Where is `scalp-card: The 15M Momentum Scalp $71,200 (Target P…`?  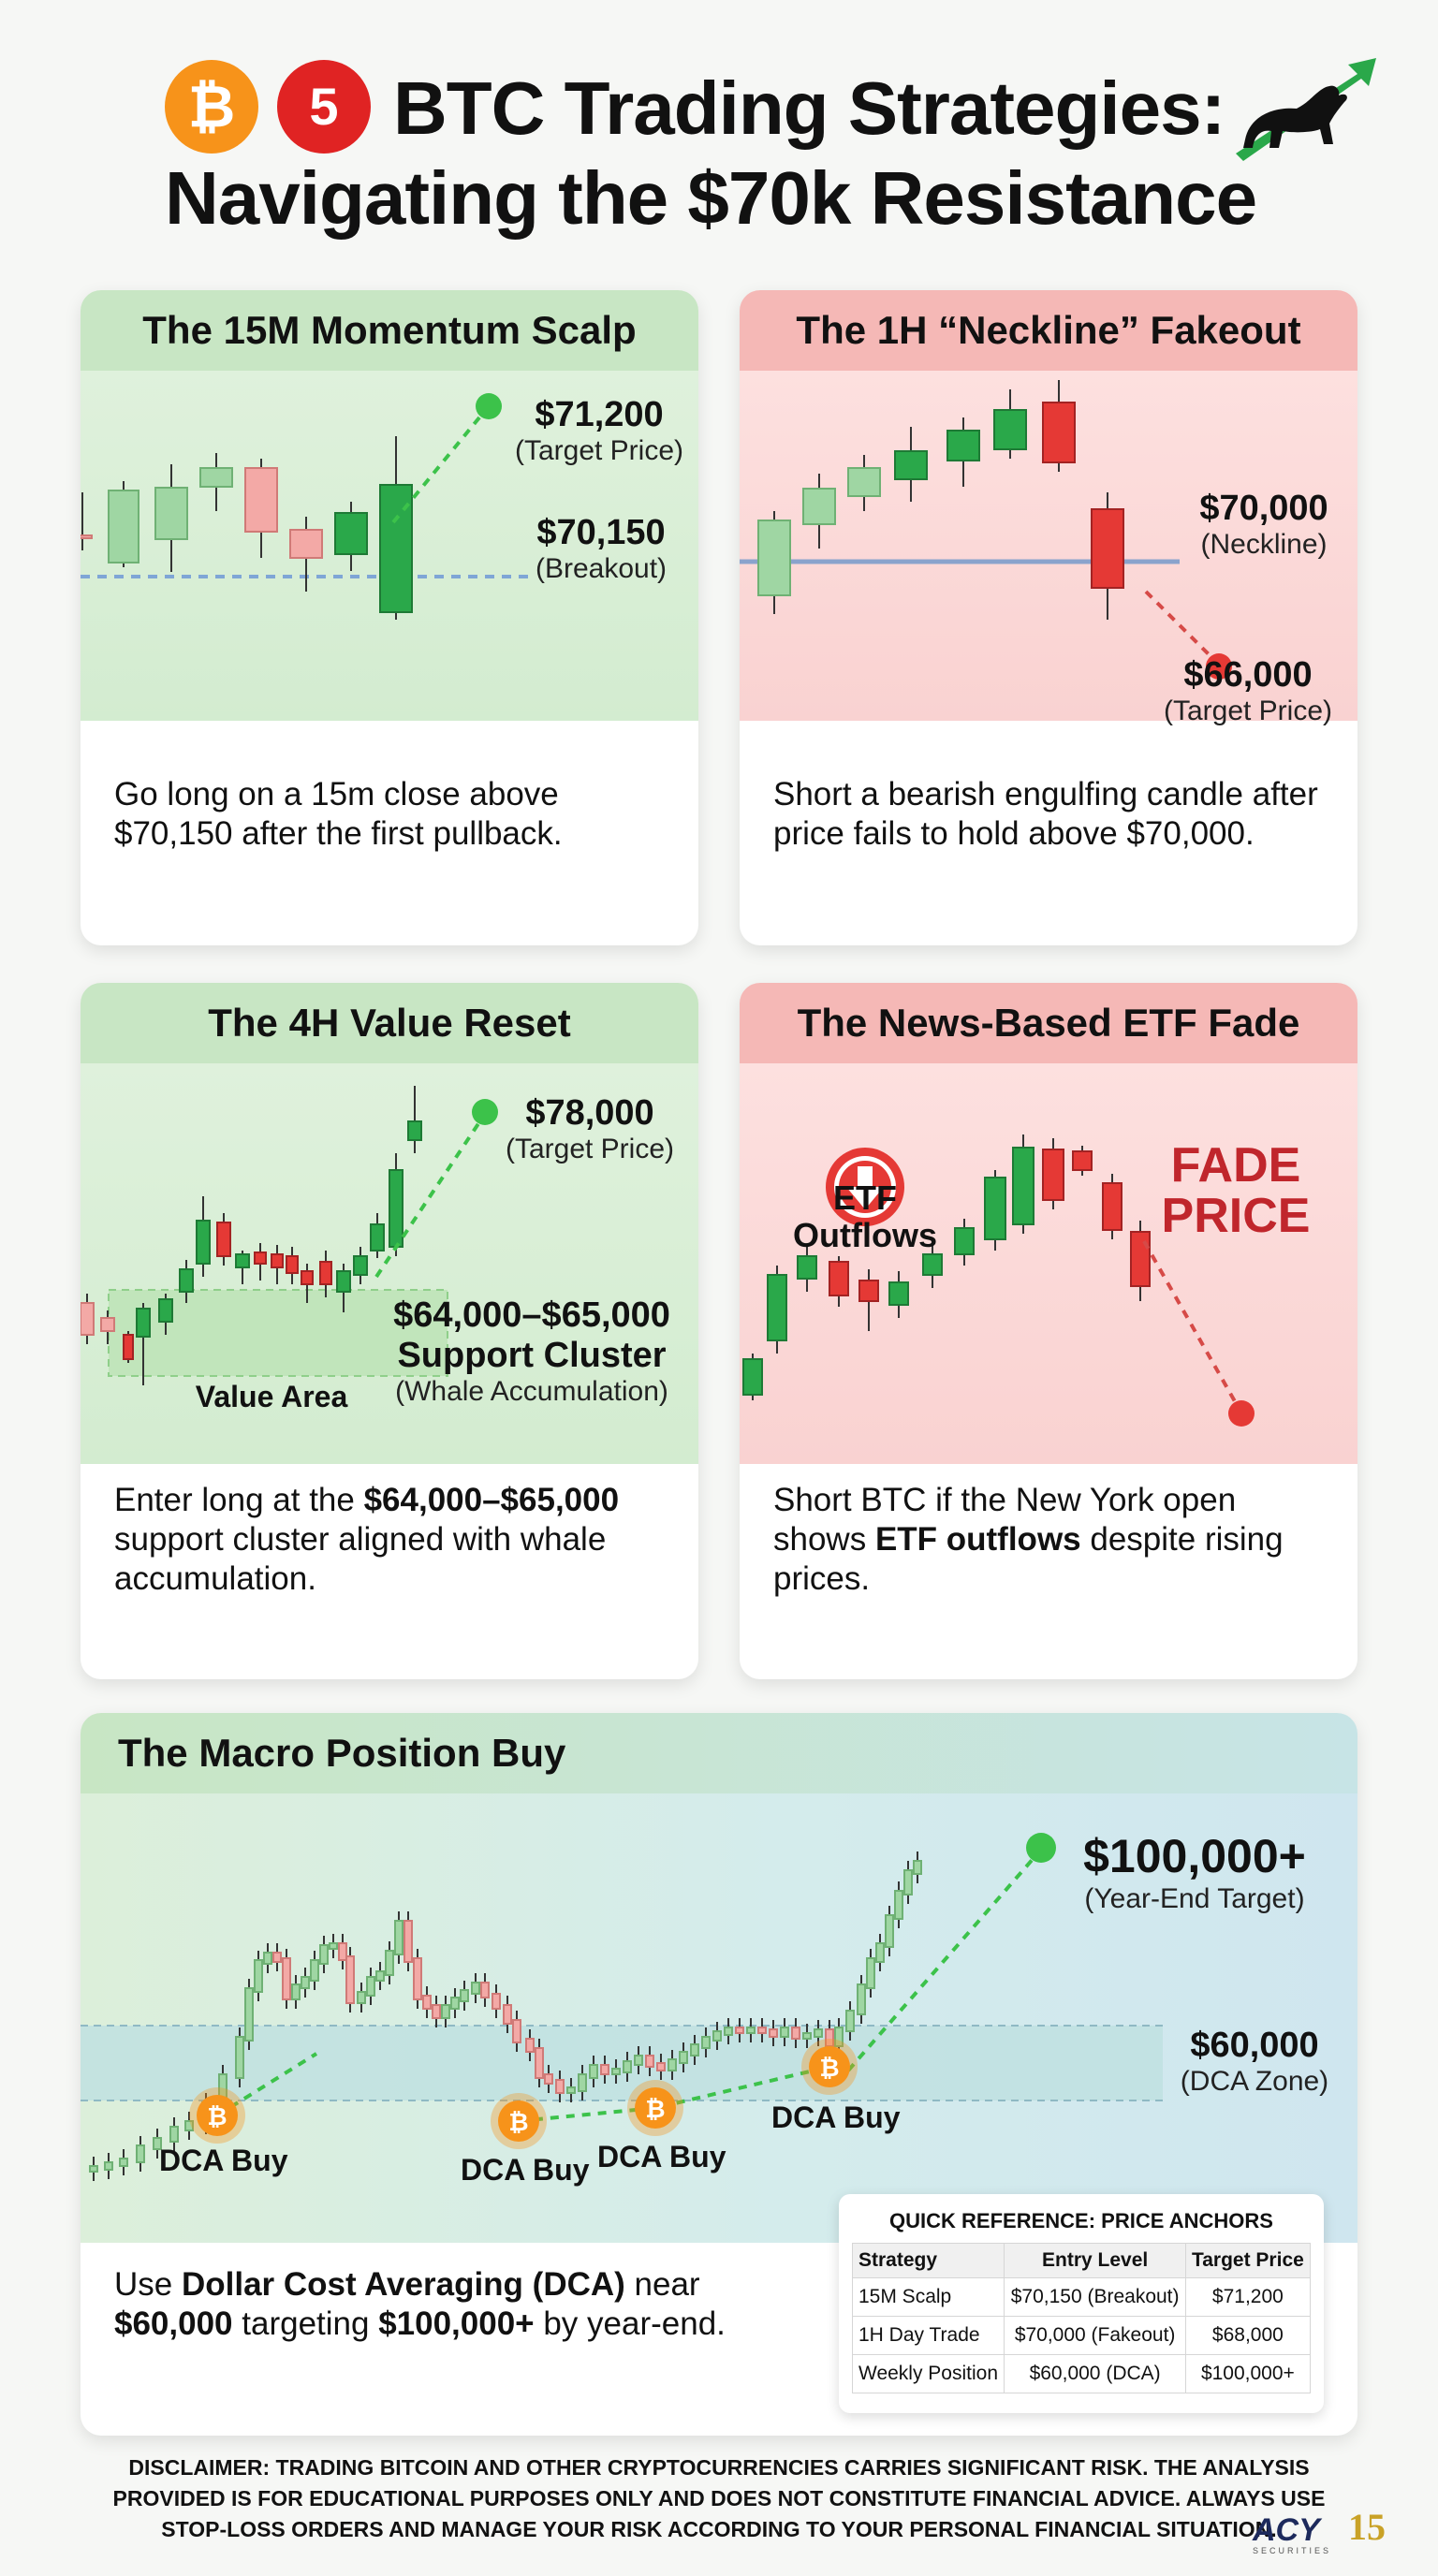 scalp-card: The 15M Momentum Scalp $71,200 (Target P… is located at coordinates (389, 617).